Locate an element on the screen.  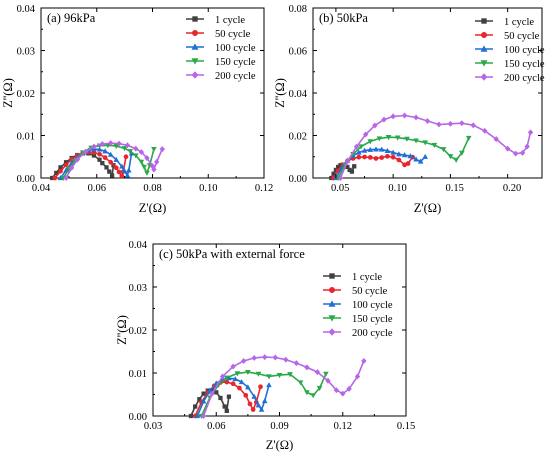
legend-label: 150 cycle is located at coordinates (235, 62).